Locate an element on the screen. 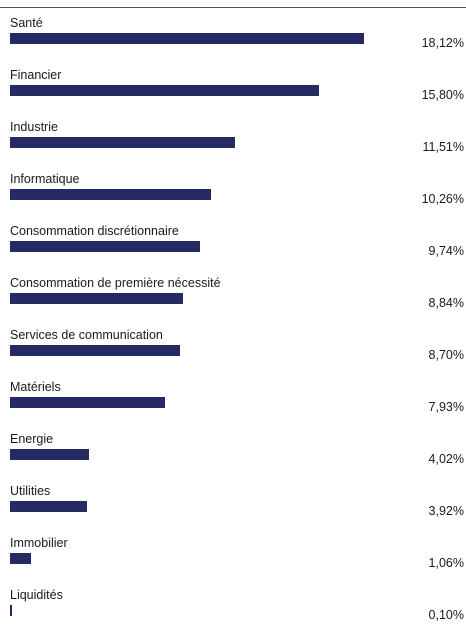 This screenshot has width=466, height=639. bar-row: Services de communication 8,70% is located at coordinates (233, 353).